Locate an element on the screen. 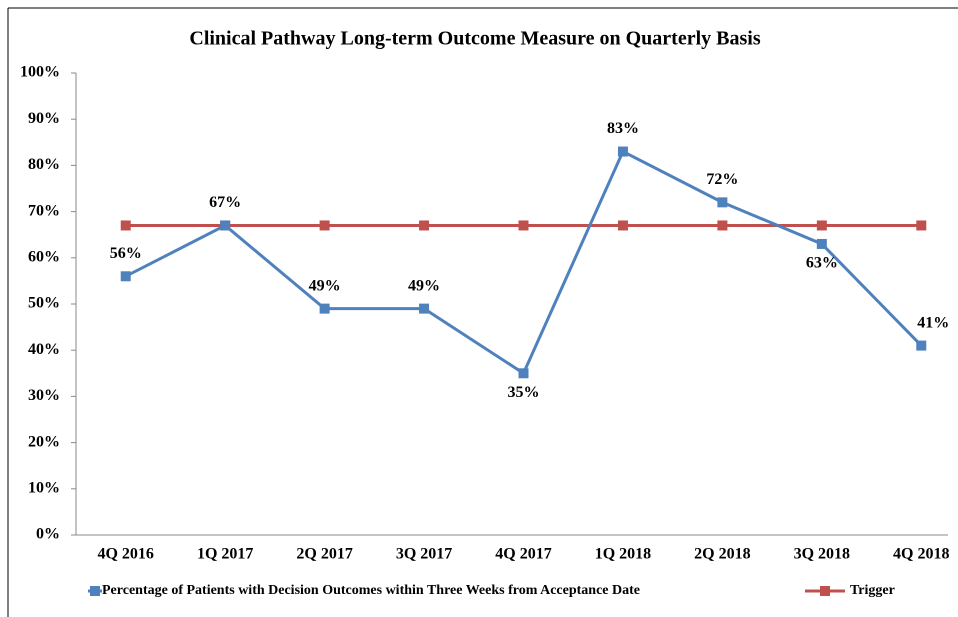 Image resolution: width=958 pixels, height=617 pixels. x-tick-label: 2Q 2018 is located at coordinates (722, 554).